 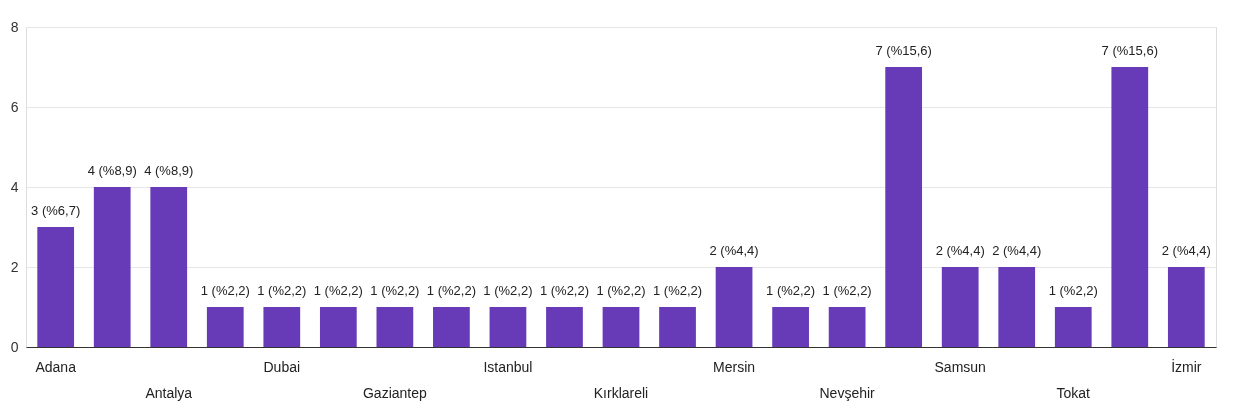 What do you see at coordinates (14, 186) in the screenshot?
I see `y-tick-label: 4` at bounding box center [14, 186].